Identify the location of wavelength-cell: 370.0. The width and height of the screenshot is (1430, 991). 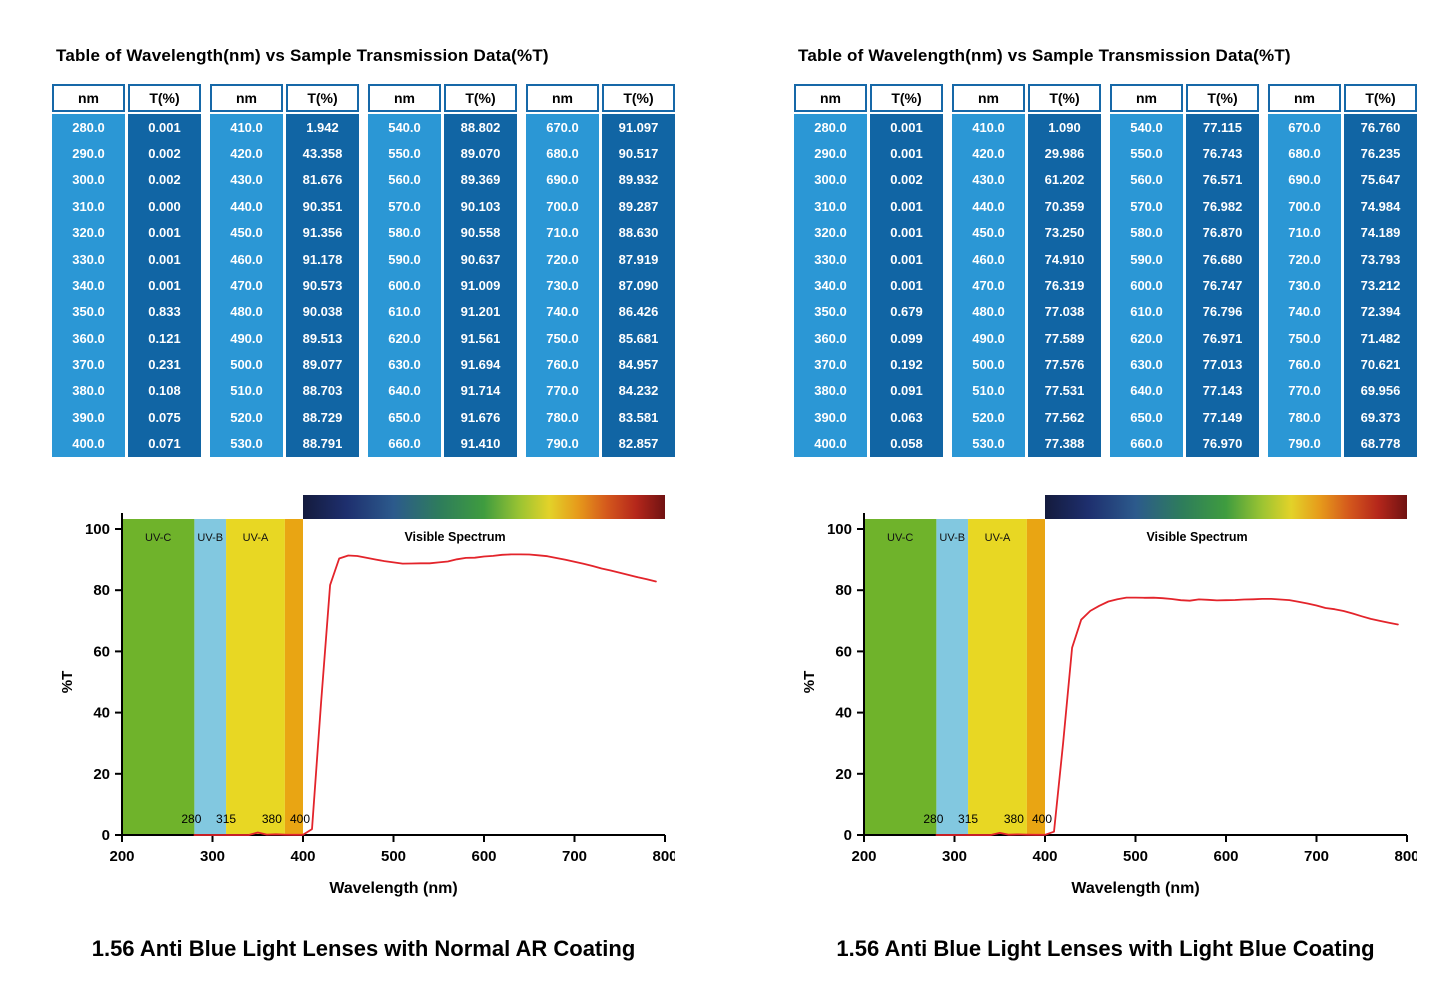
(830, 364).